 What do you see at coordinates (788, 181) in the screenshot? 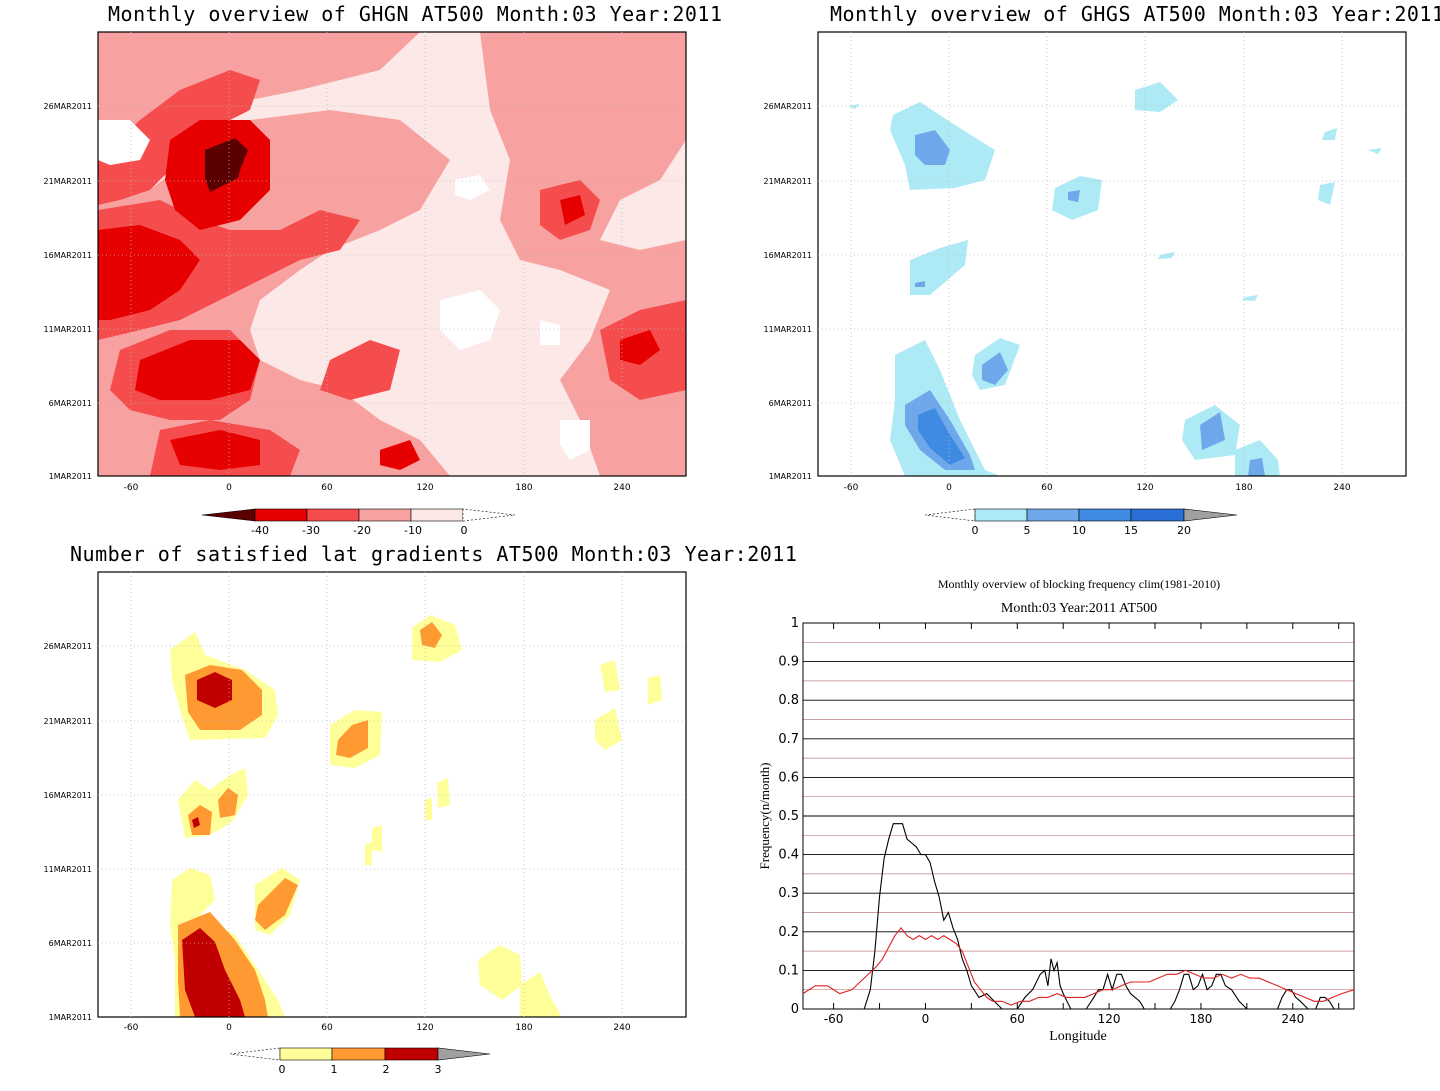
I see `ghgs-ytick: 21MAR2011` at bounding box center [788, 181].